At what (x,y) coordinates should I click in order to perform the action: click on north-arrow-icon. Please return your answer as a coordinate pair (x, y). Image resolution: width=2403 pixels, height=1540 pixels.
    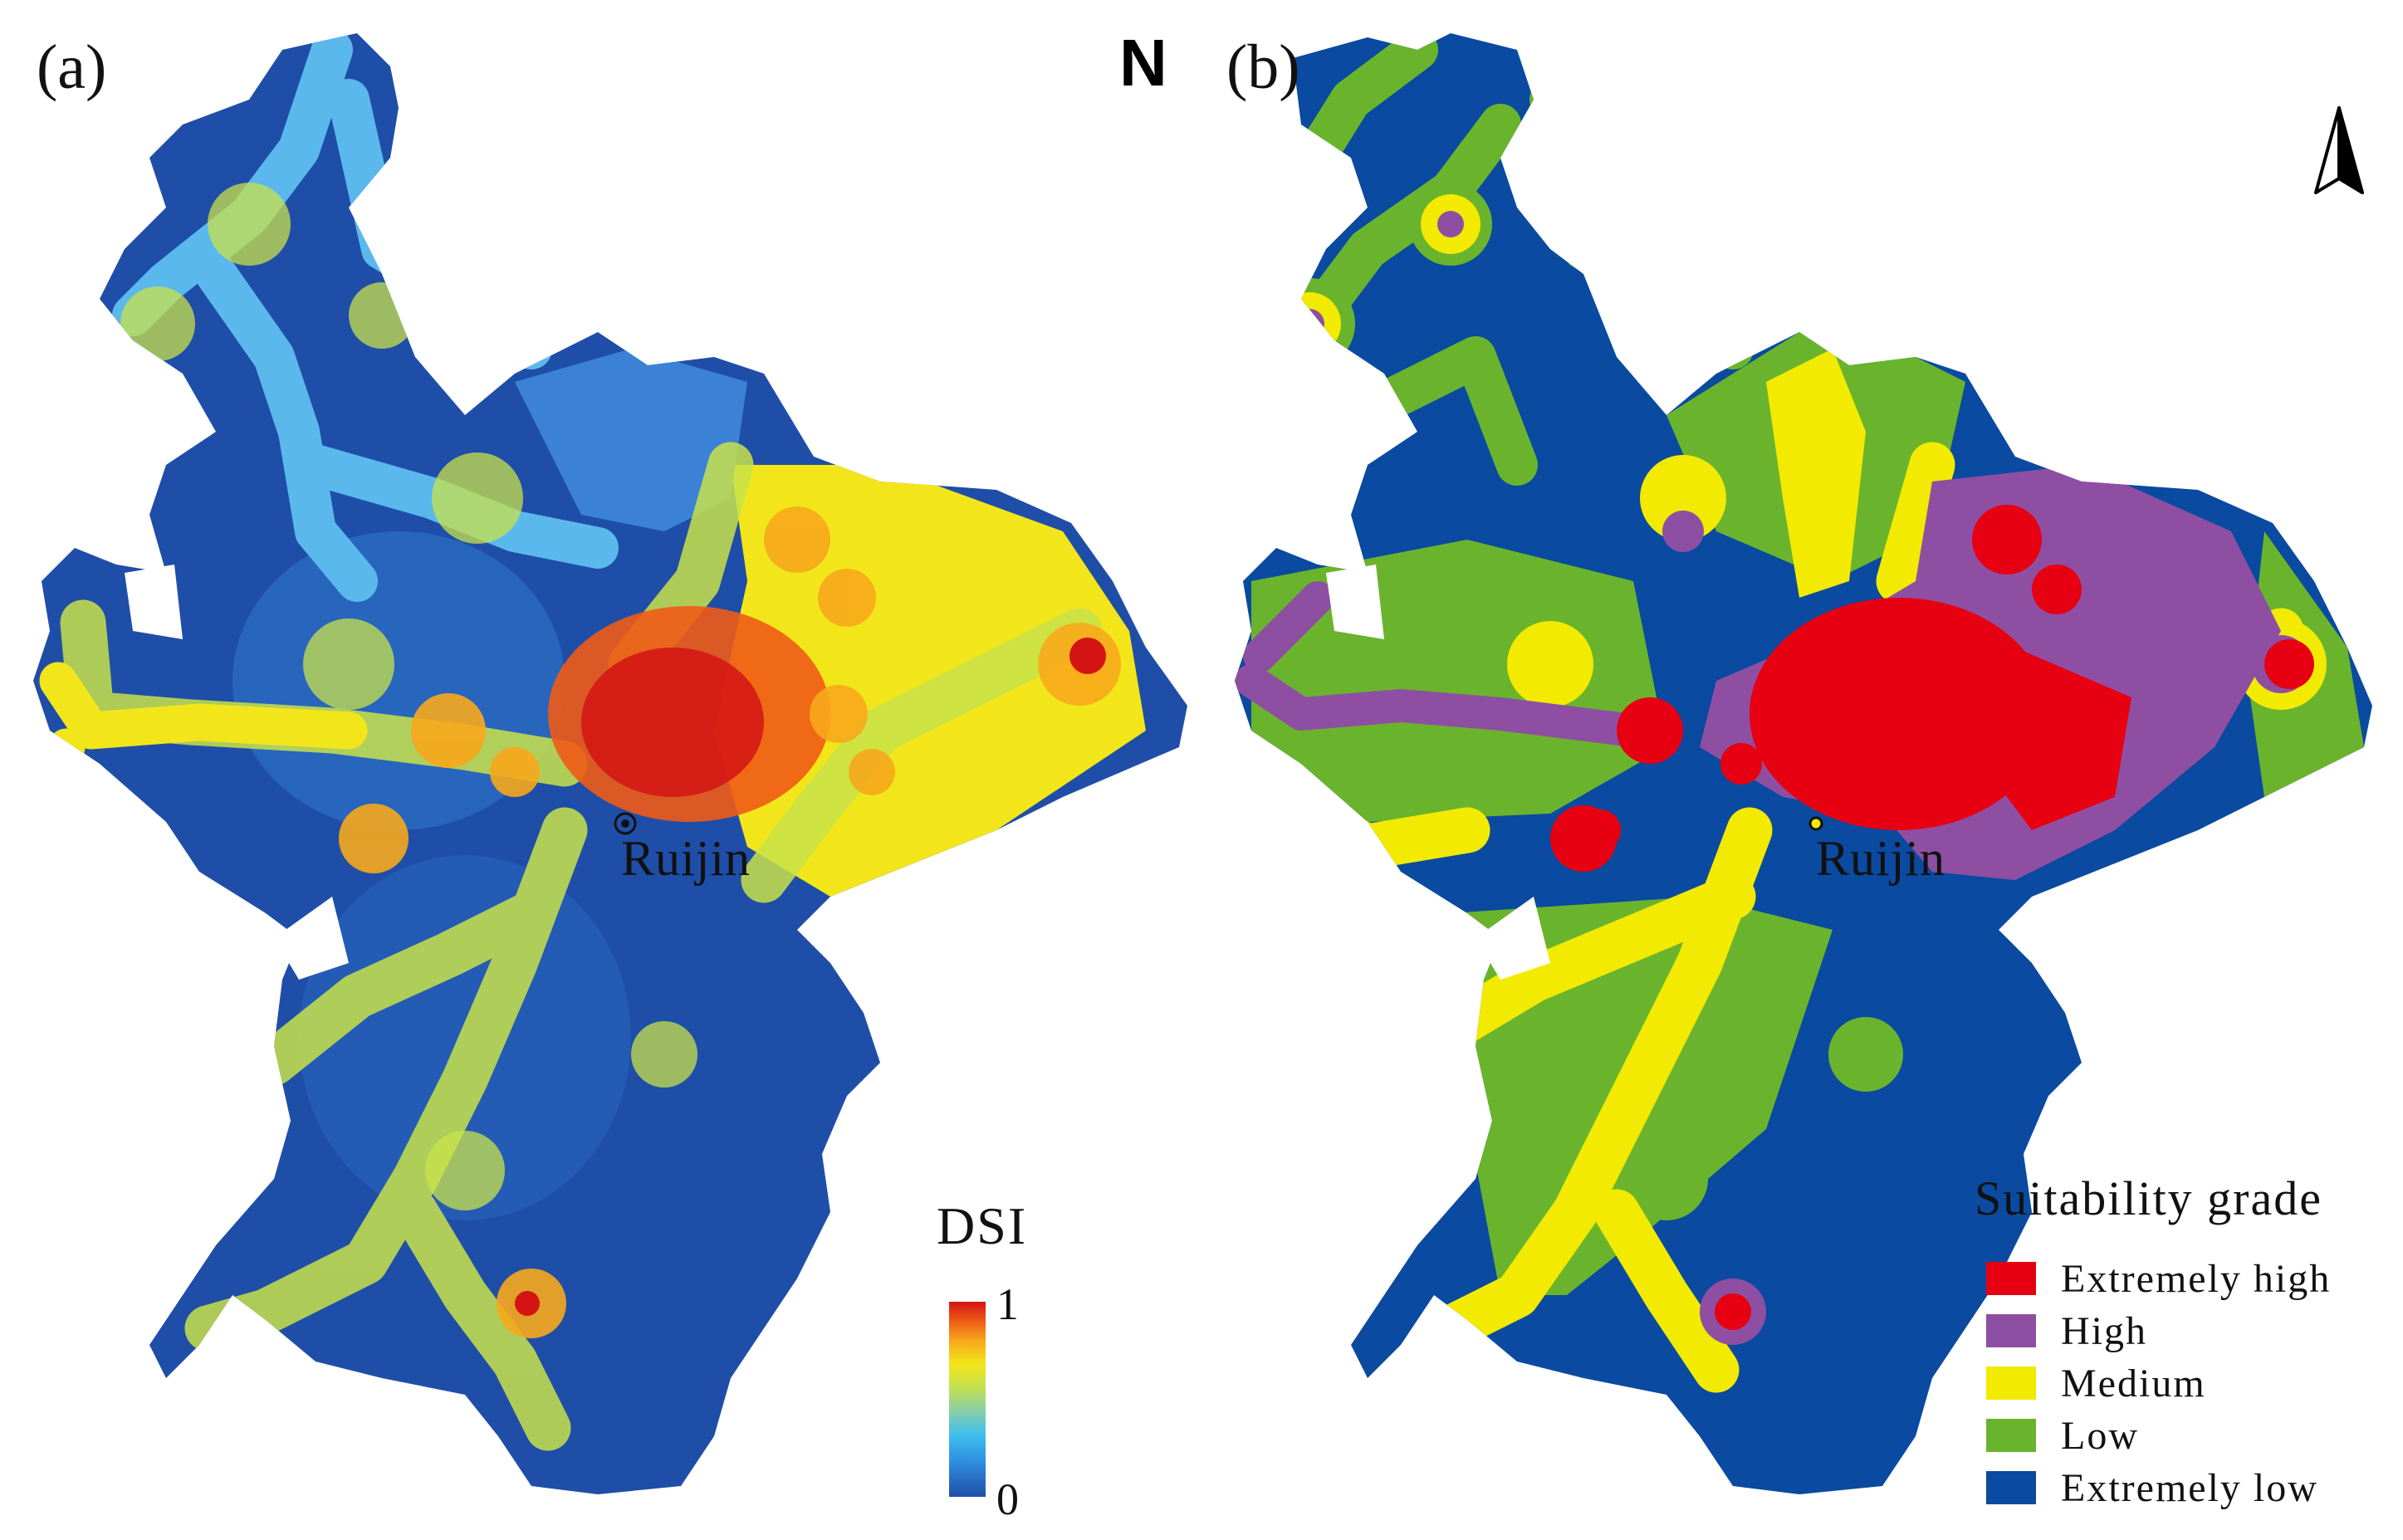
    Looking at the image, I should click on (2339, 150).